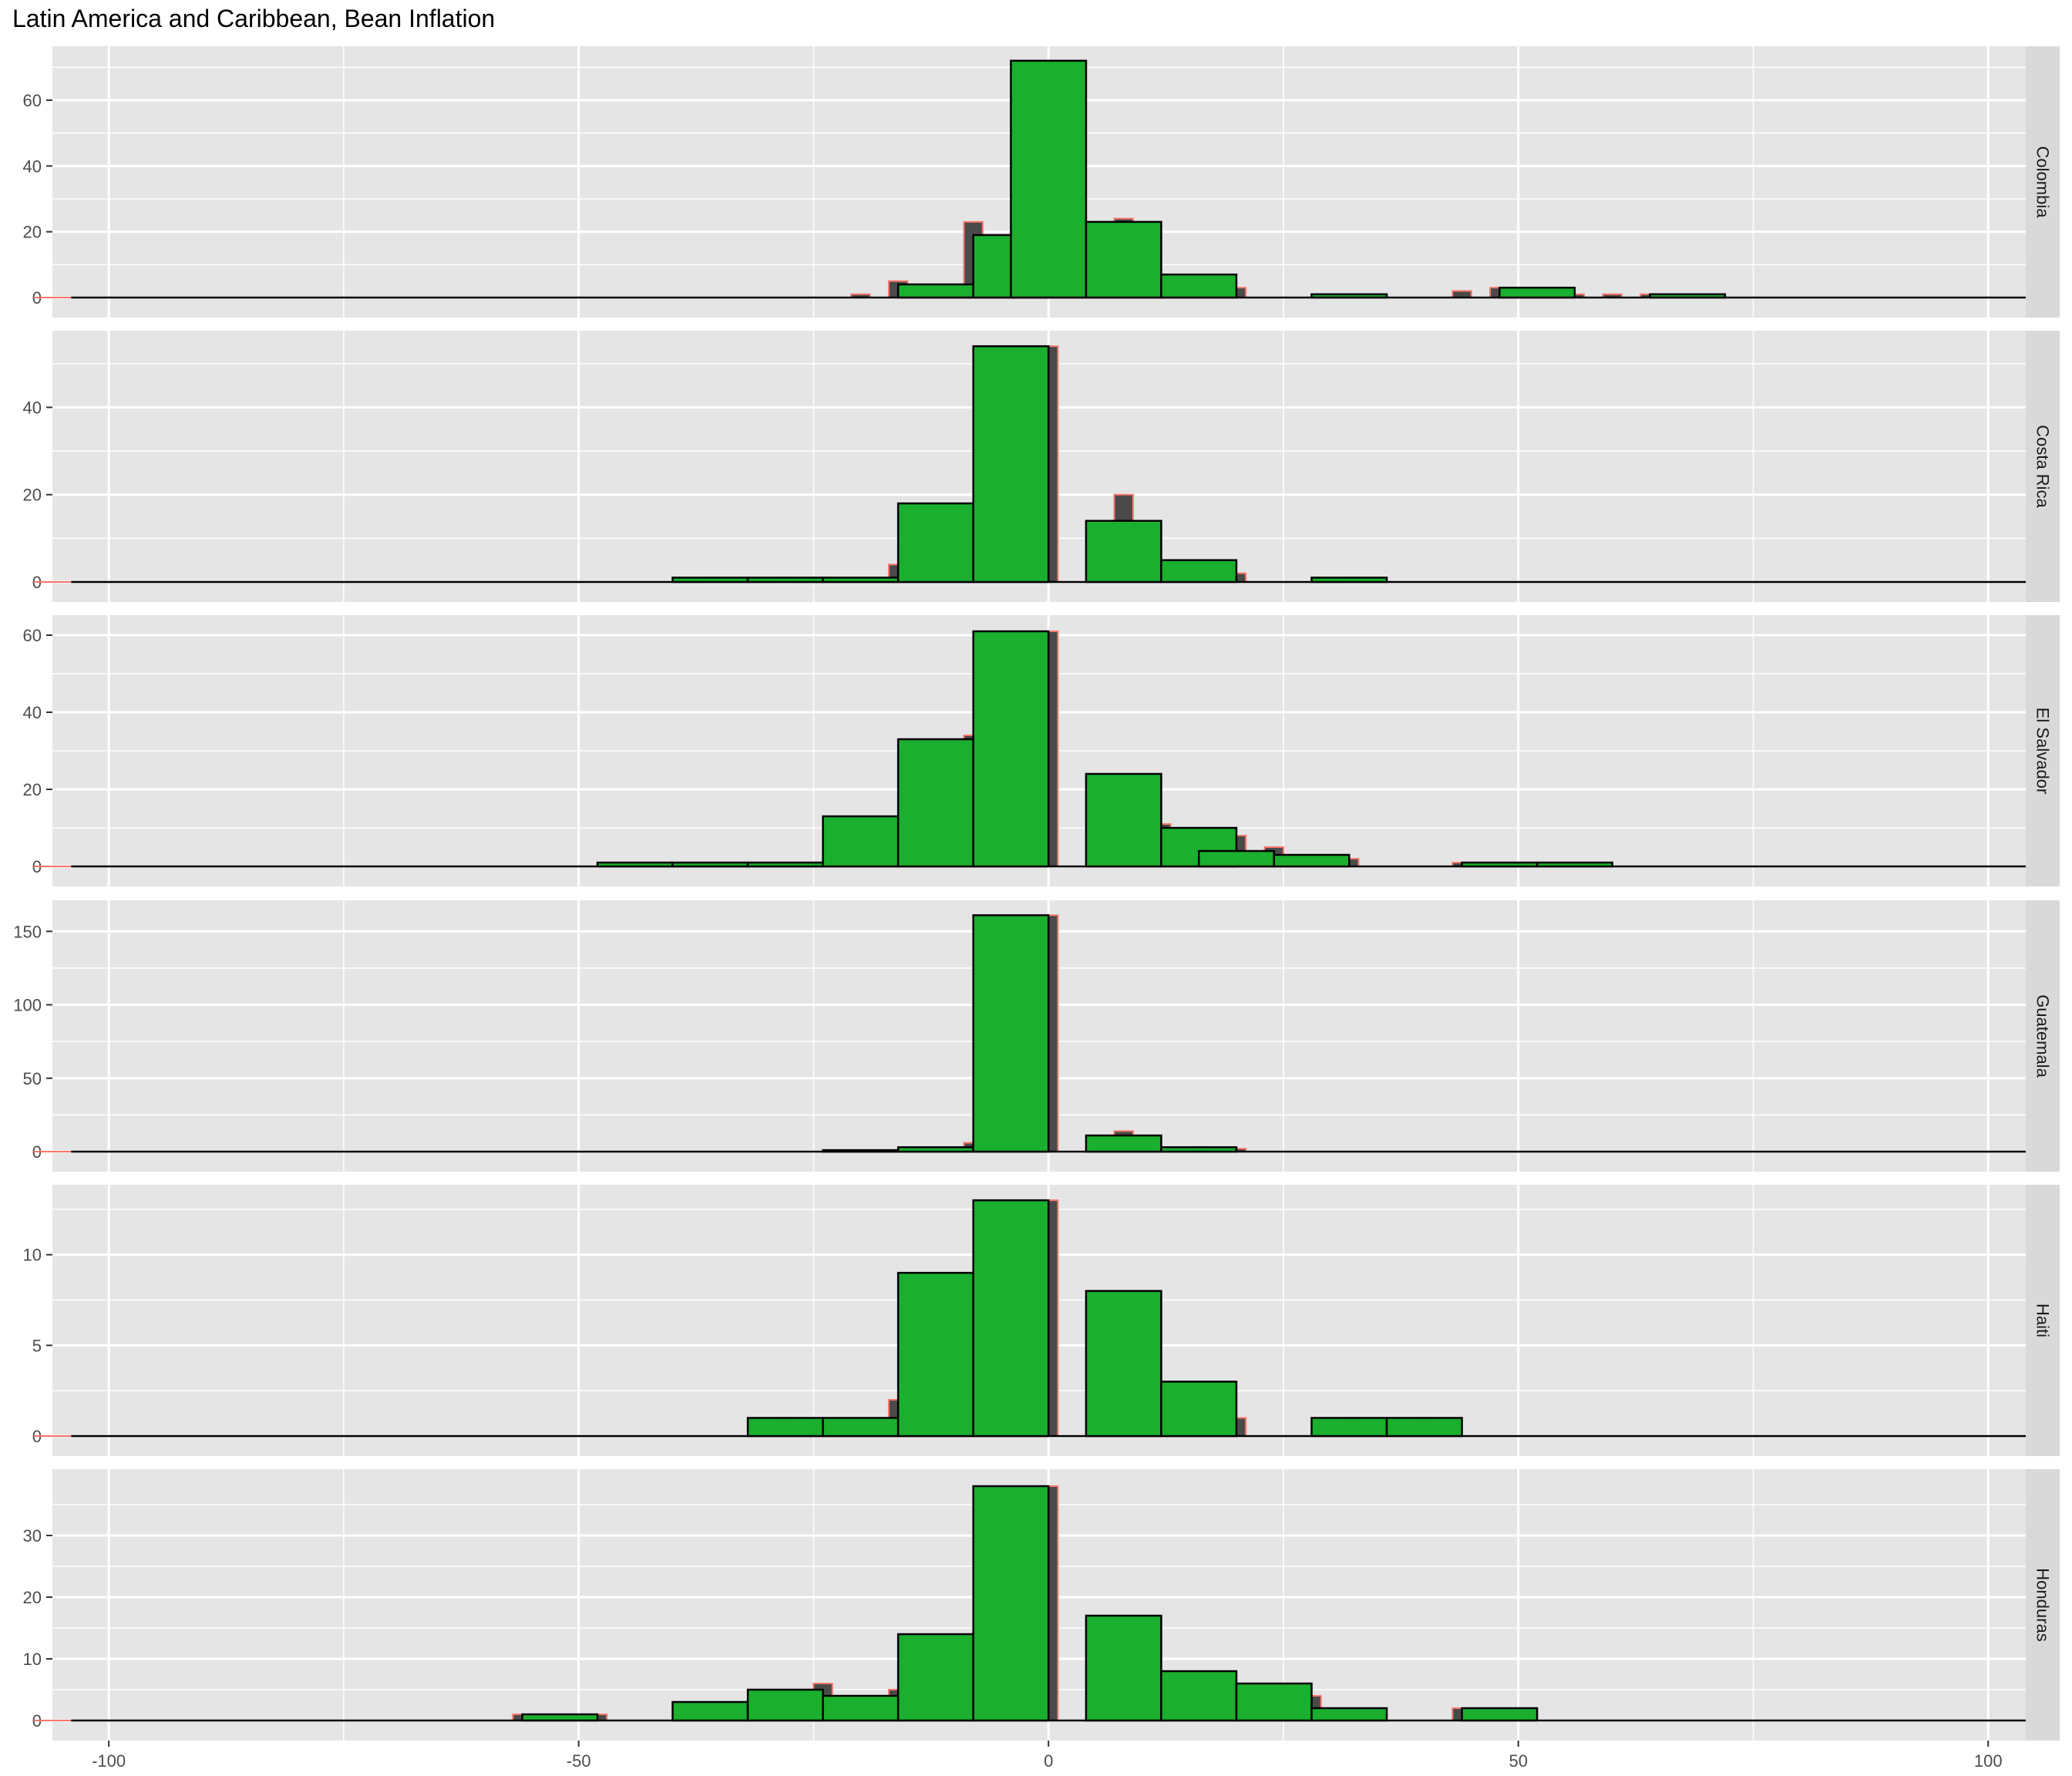 The height and width of the screenshot is (1776, 2072). What do you see at coordinates (28, 932) in the screenshot?
I see `y-tick-label: 150` at bounding box center [28, 932].